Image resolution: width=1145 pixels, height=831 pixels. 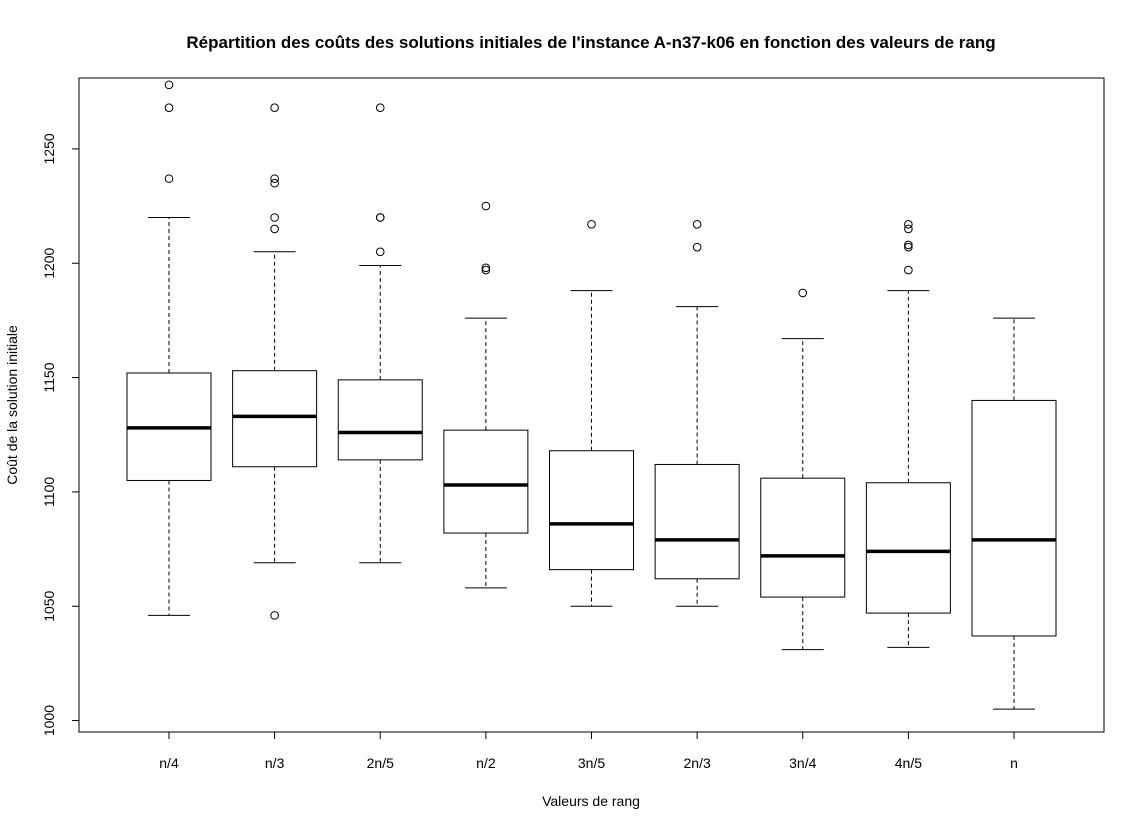 I want to click on x-axis-label: Valeurs de rang, so click(x=591, y=801).